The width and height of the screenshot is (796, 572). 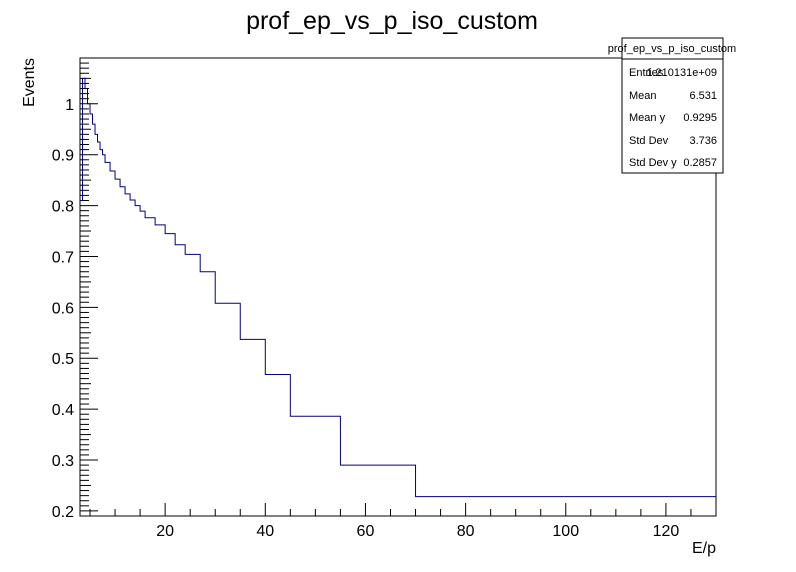 I want to click on y-tick-label: 0.2, so click(x=63, y=512).